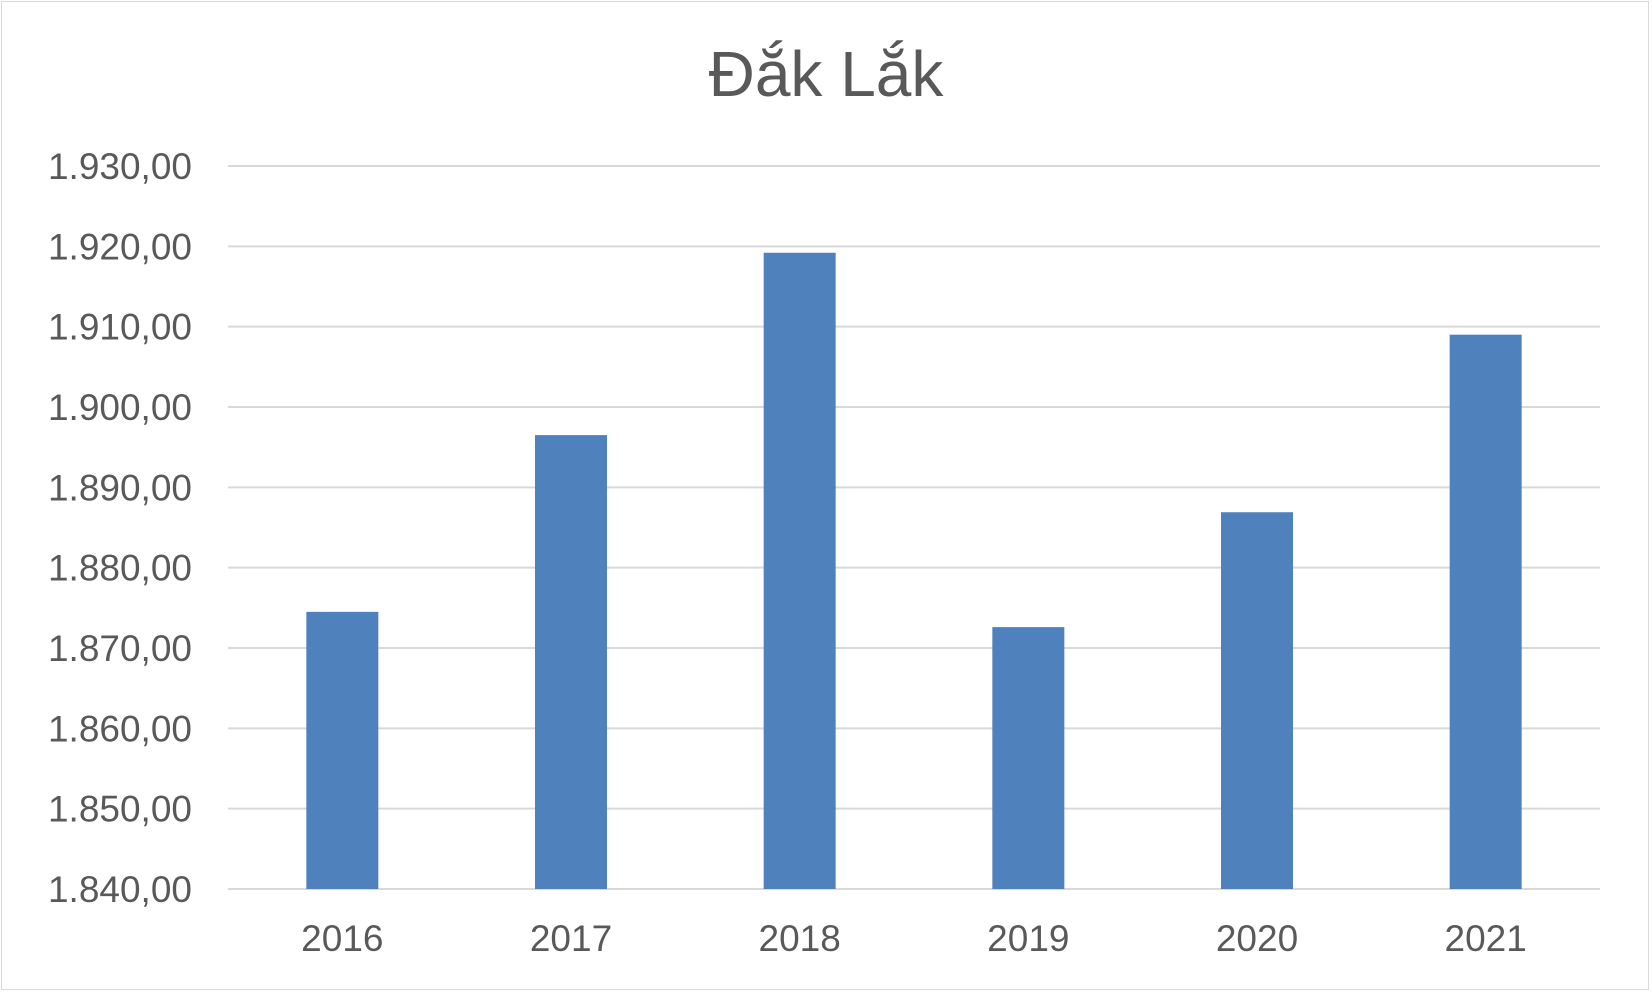  What do you see at coordinates (1028, 758) in the screenshot?
I see `bar-2019` at bounding box center [1028, 758].